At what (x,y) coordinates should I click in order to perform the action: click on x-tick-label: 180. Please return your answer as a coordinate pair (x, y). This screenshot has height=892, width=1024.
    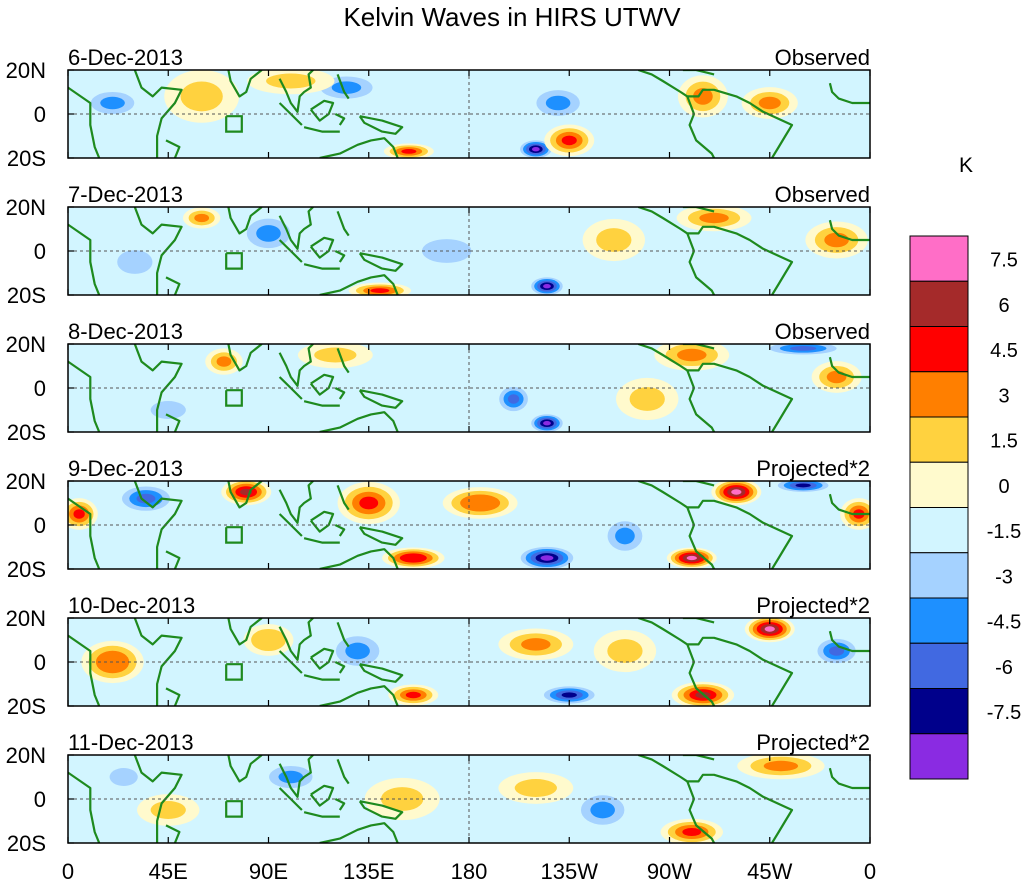
    Looking at the image, I should click on (469, 871).